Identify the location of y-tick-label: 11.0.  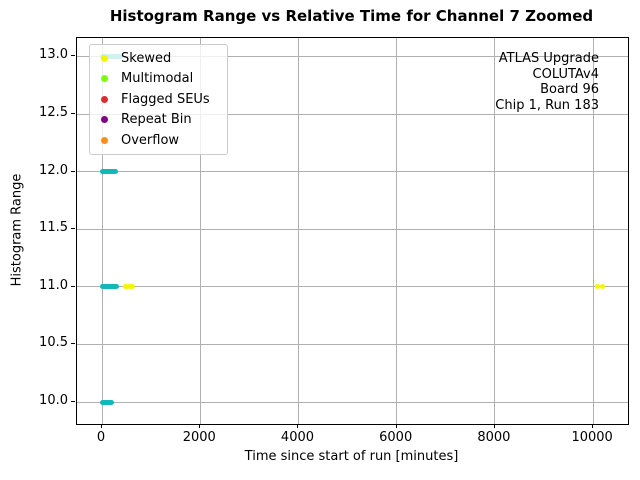
(53, 285).